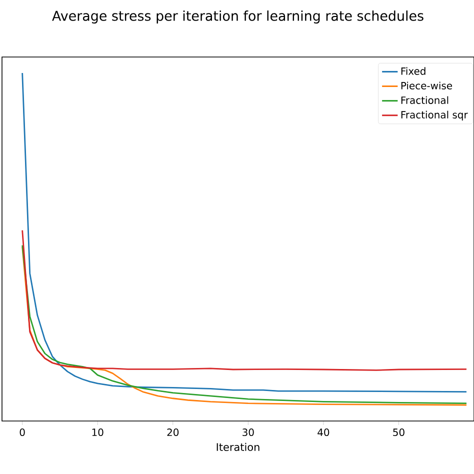 This screenshot has width=474, height=474. What do you see at coordinates (98, 432) in the screenshot?
I see `x-tick-label: 10` at bounding box center [98, 432].